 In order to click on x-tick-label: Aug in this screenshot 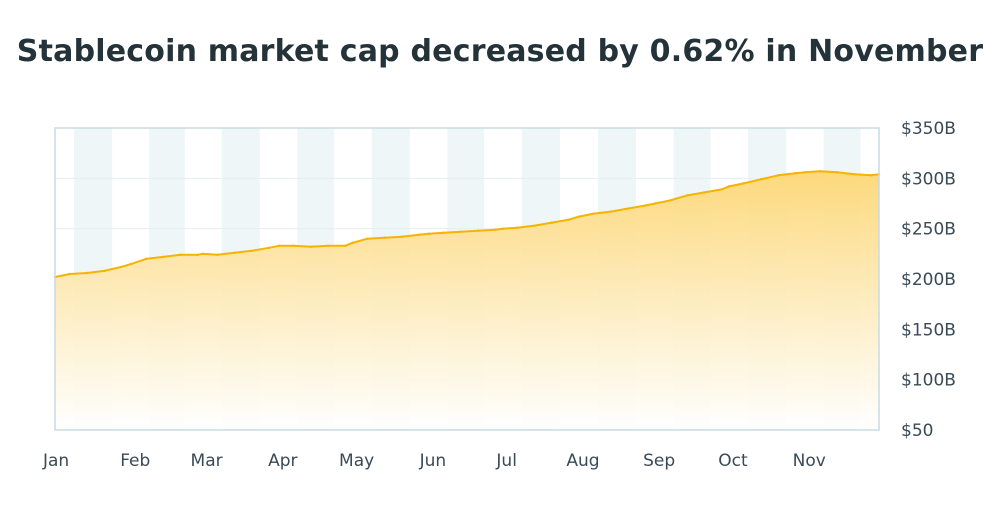, I will do `click(582, 461)`.